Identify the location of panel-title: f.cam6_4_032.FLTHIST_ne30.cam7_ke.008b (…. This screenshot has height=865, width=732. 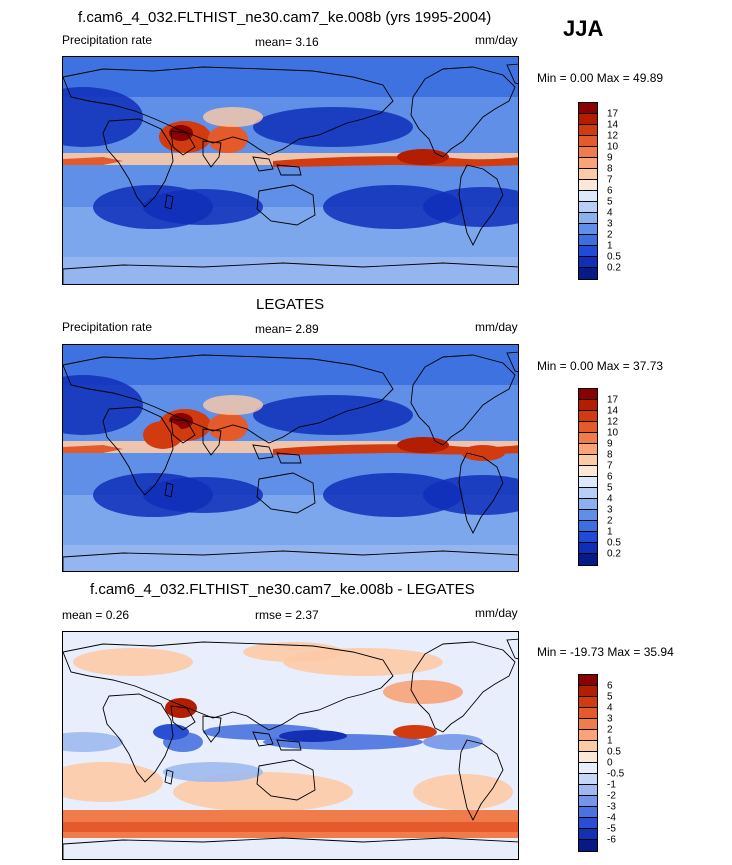
(285, 17).